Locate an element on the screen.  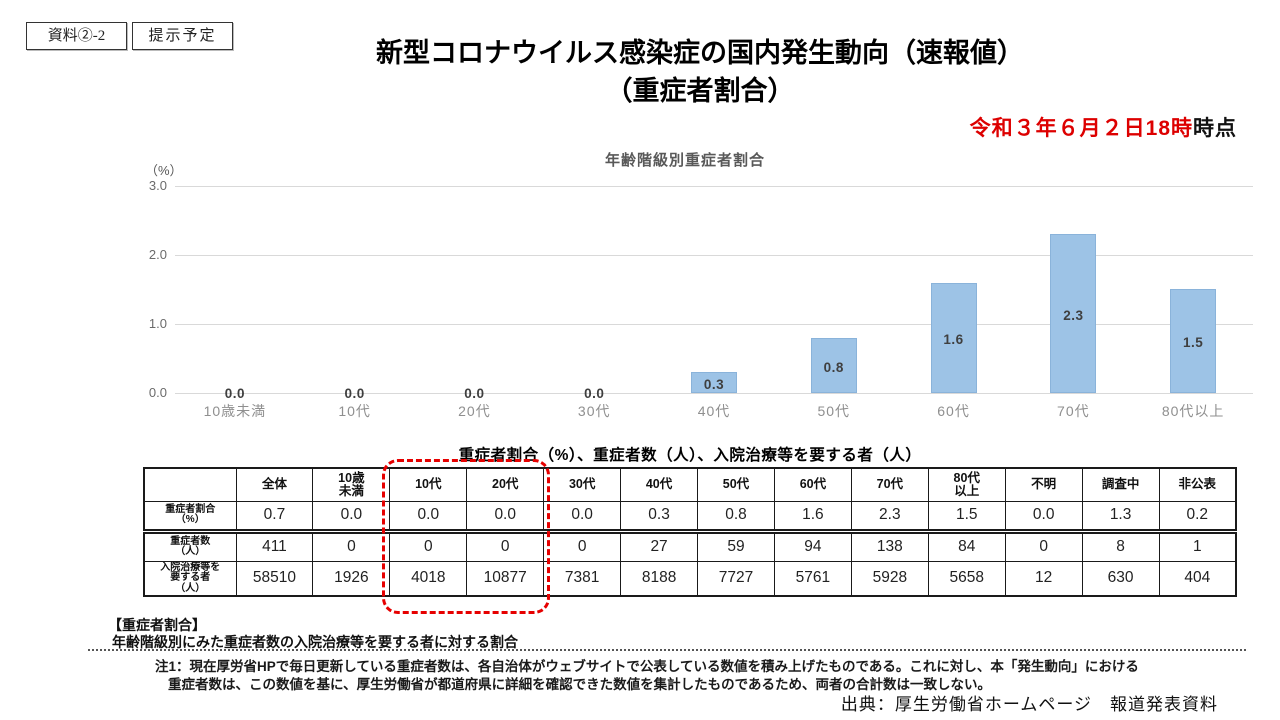
table-cell: 7727 is located at coordinates (736, 578).